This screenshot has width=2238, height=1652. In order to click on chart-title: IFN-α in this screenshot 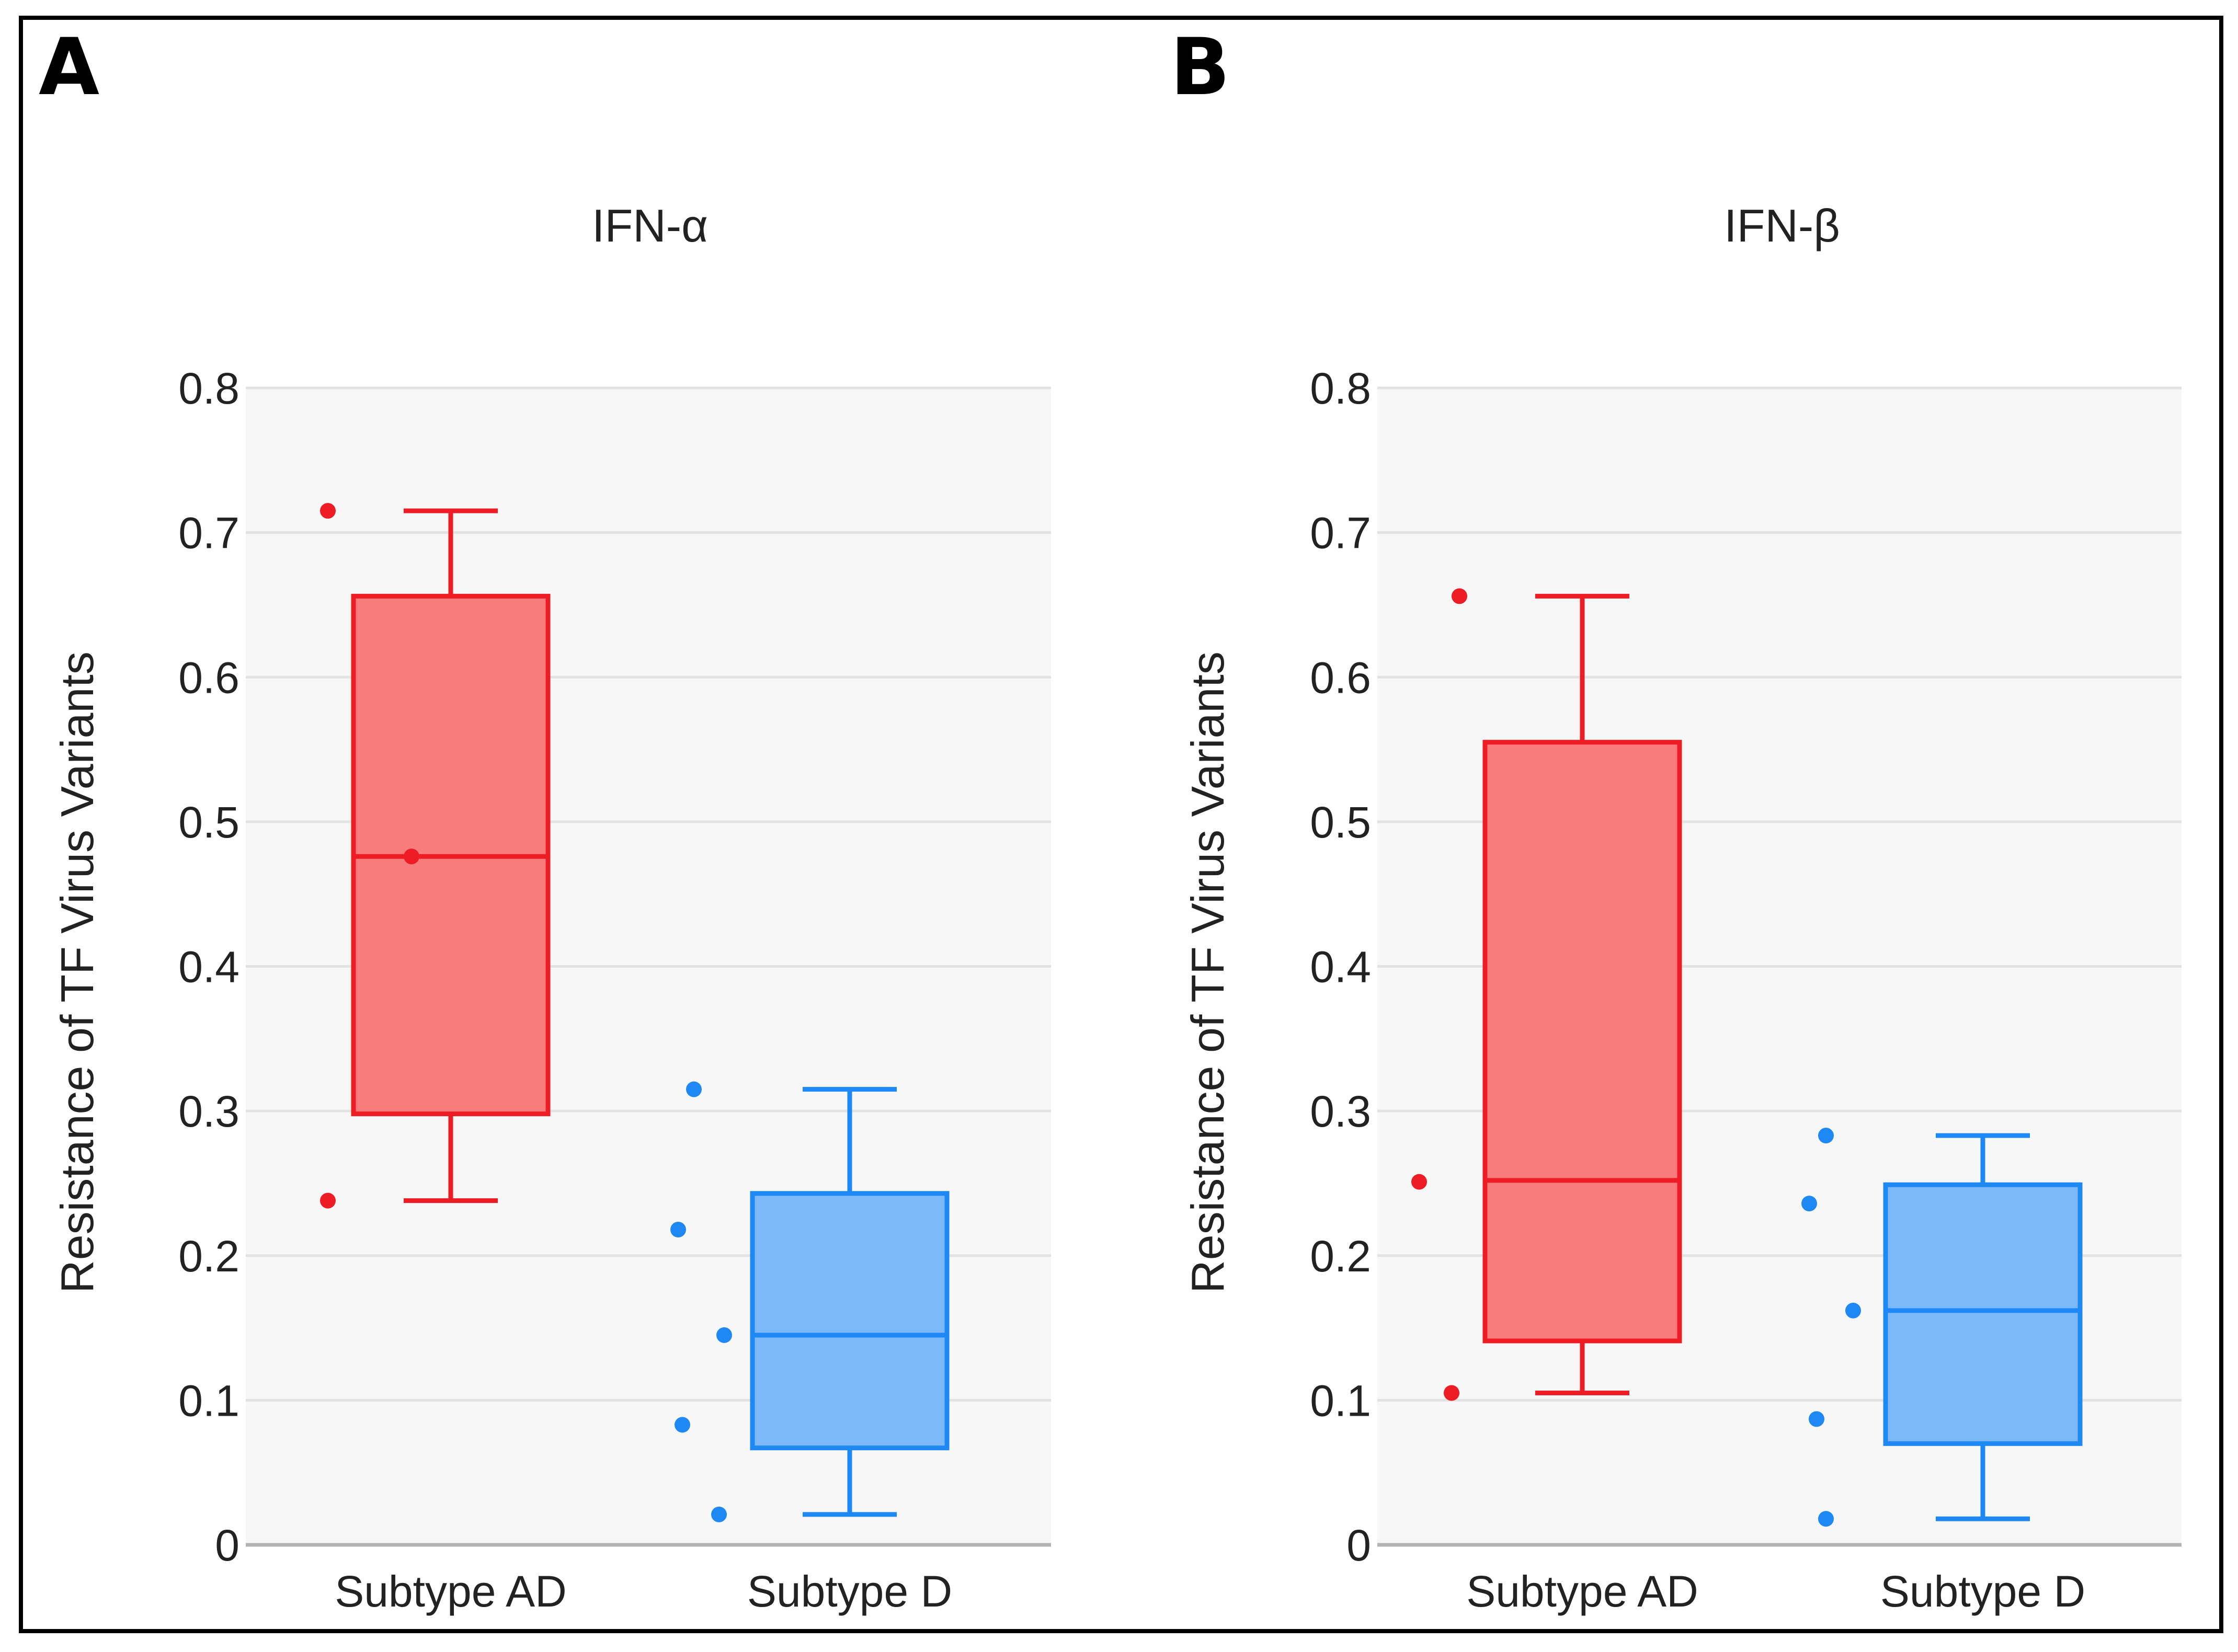, I will do `click(650, 226)`.